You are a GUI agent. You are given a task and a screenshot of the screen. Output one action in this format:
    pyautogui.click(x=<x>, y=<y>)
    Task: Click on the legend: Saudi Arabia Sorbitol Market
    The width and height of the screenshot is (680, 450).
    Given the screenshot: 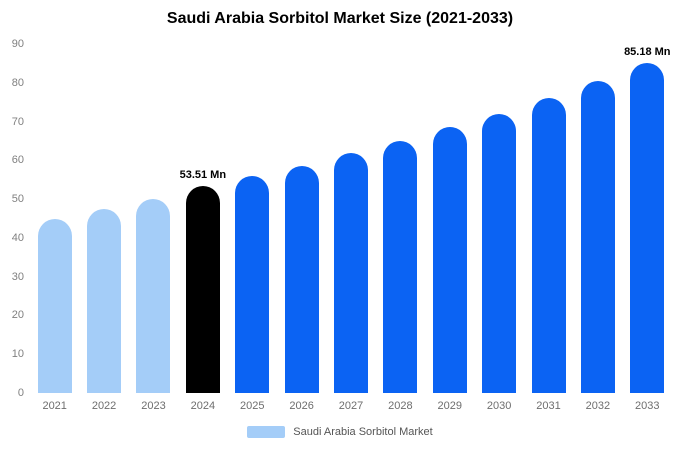 What is the action you would take?
    pyautogui.click(x=340, y=432)
    